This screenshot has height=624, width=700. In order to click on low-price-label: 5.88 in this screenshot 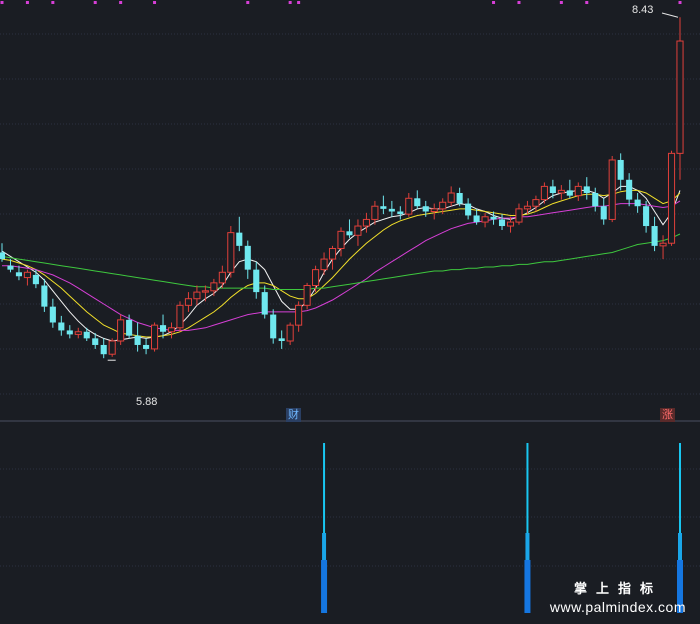, I will do `click(147, 402)`.